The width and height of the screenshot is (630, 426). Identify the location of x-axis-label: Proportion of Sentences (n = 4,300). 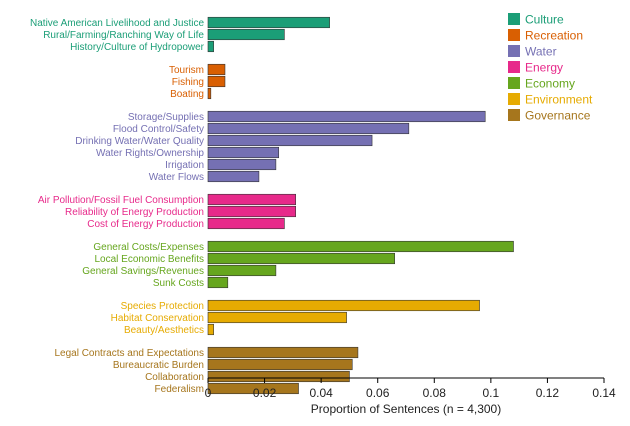
(406, 409).